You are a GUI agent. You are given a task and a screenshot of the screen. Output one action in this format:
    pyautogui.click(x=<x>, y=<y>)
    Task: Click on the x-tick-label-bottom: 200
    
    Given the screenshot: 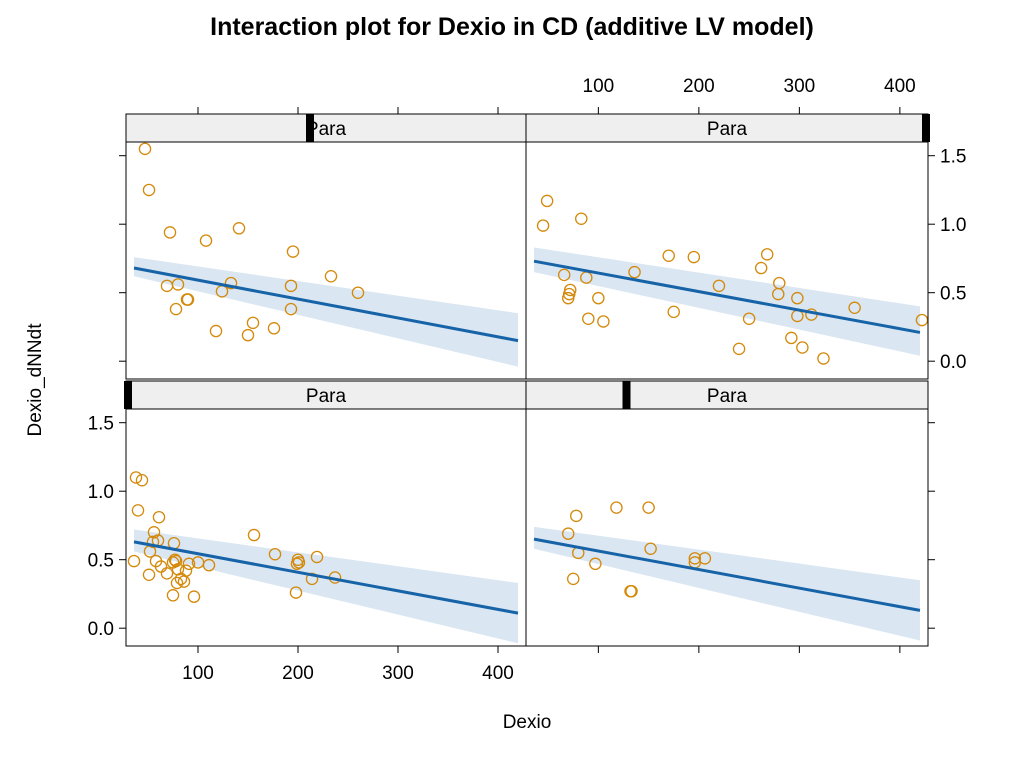 What is the action you would take?
    pyautogui.click(x=298, y=673)
    